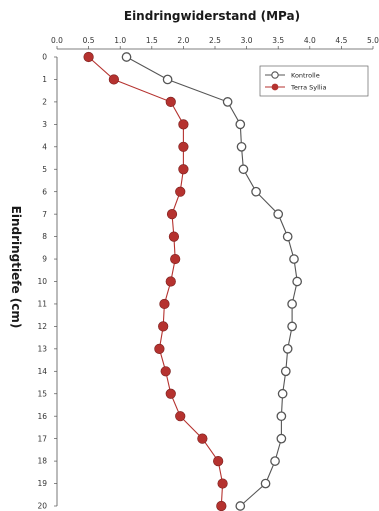  What do you see at coordinates (44, 214) in the screenshot?
I see `y-tick-label: 7` at bounding box center [44, 214].